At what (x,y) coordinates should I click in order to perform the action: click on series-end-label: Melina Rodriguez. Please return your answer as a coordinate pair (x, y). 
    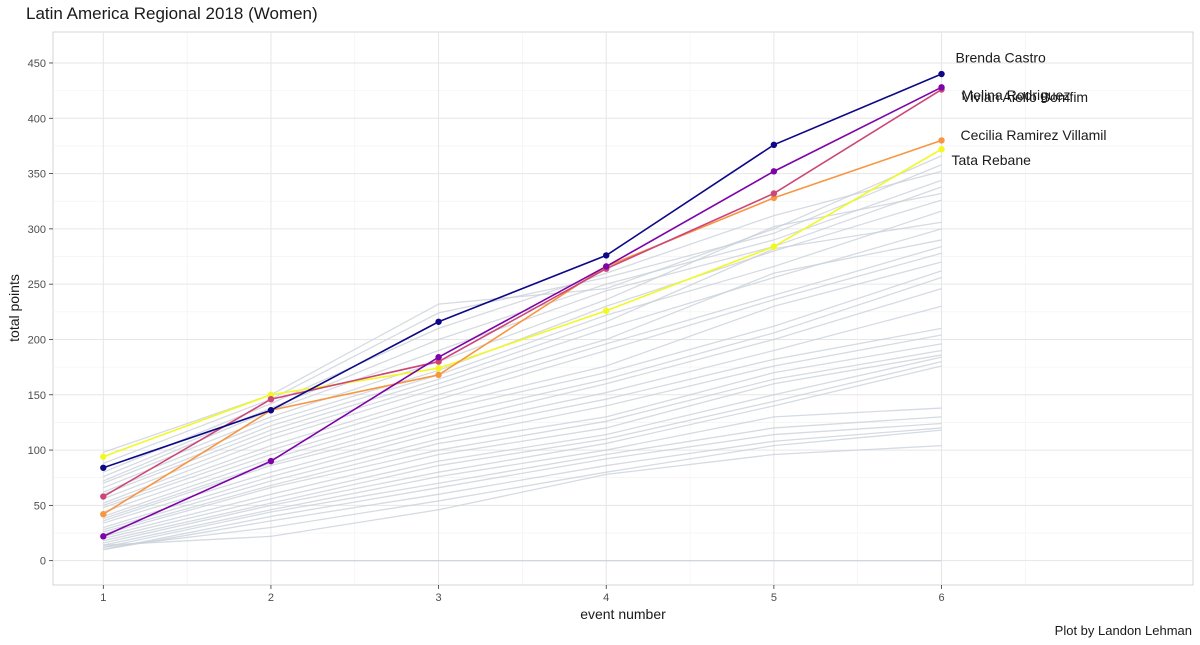
    Looking at the image, I should click on (1016, 95).